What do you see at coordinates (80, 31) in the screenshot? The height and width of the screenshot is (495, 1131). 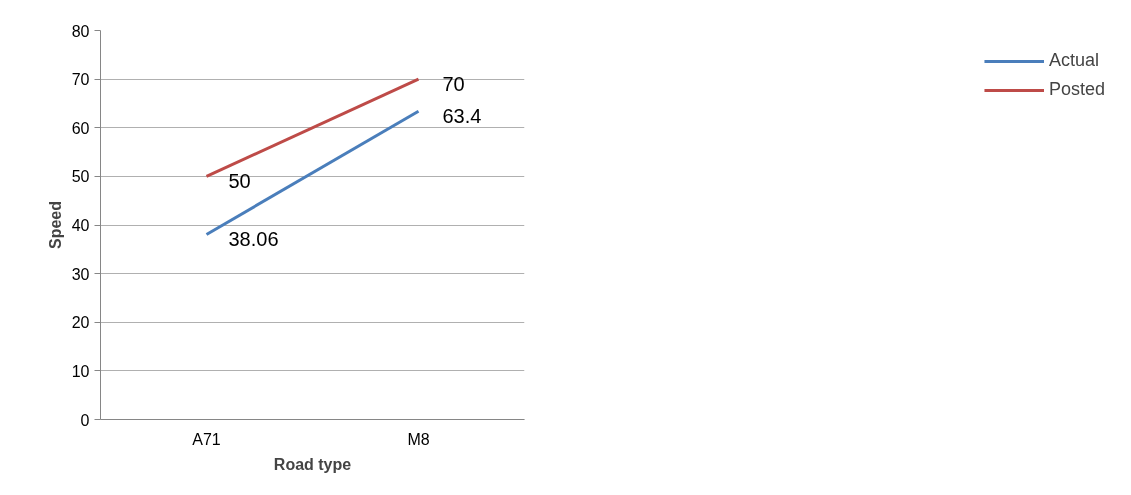 I see `y-tick-label: 80` at bounding box center [80, 31].